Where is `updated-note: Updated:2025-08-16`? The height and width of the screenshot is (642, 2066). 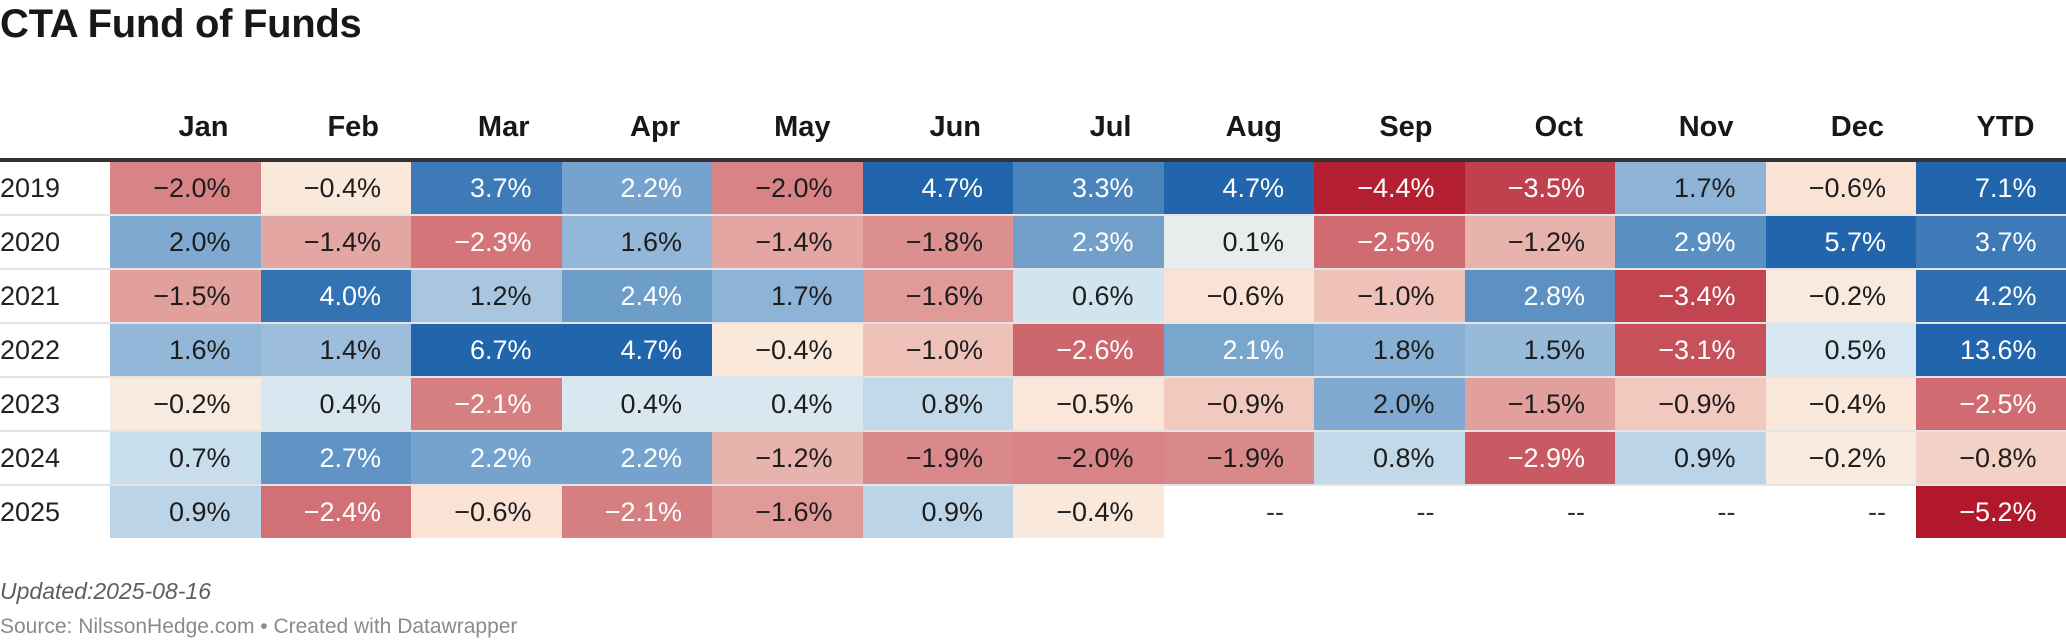 updated-note: Updated:2025-08-16 is located at coordinates (105, 591).